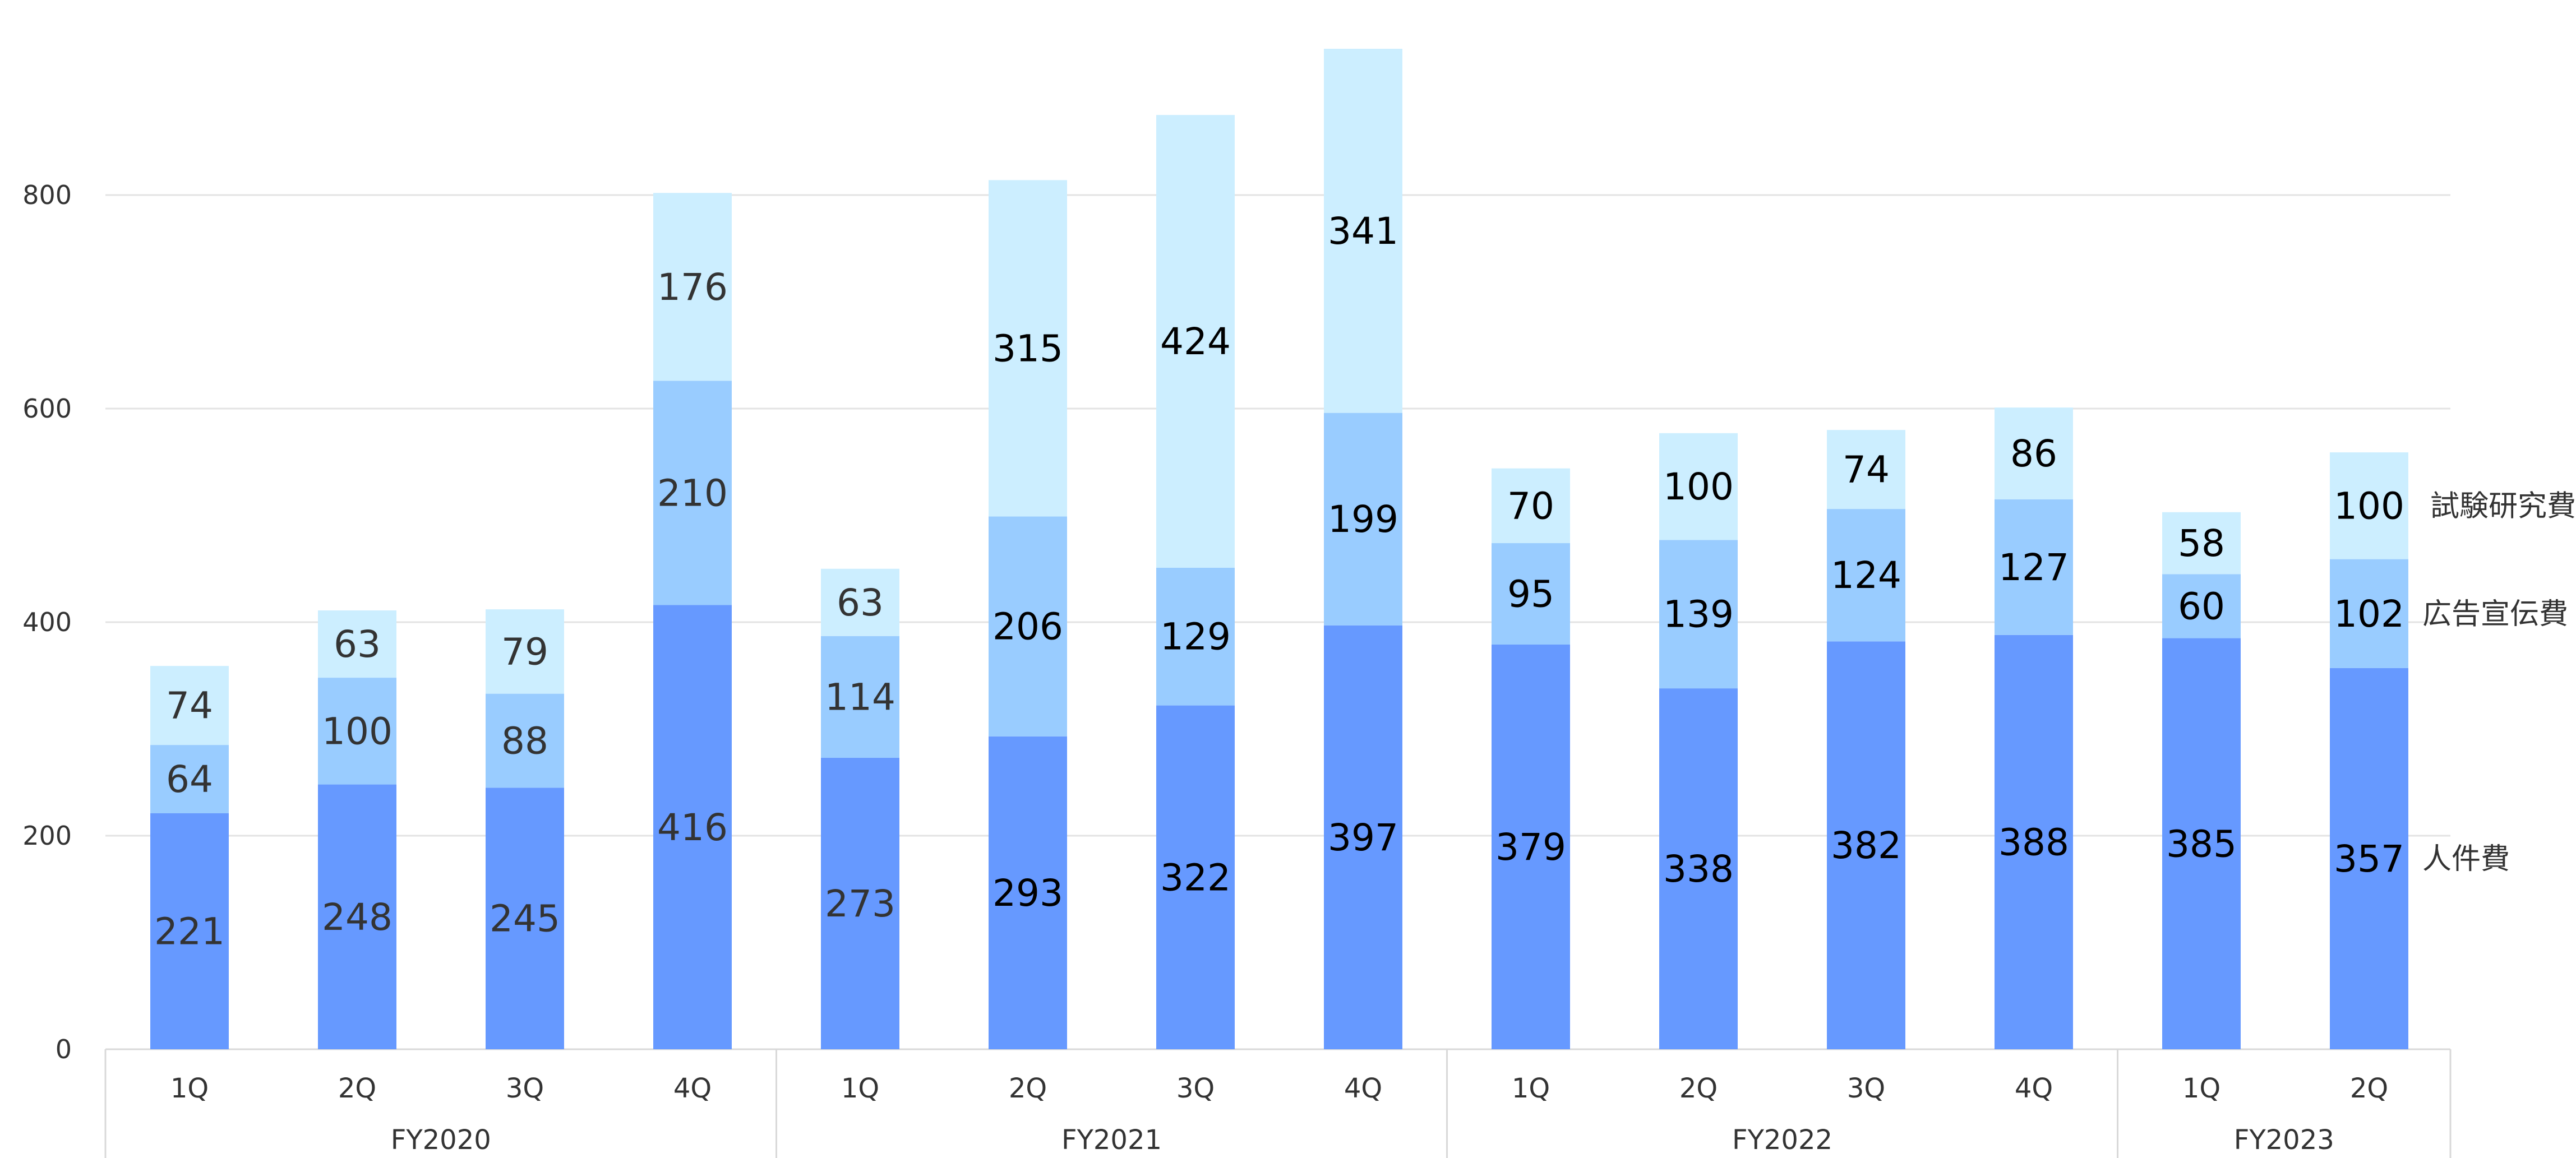  I want to click on data-label: 64, so click(189, 779).